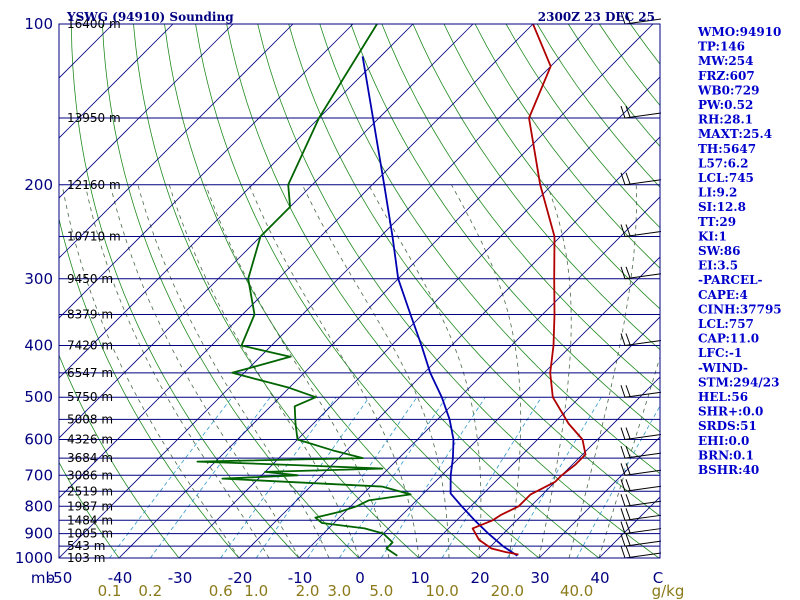 This screenshot has height=600, width=800. What do you see at coordinates (90, 346) in the screenshot?
I see `height-label: 7420 m` at bounding box center [90, 346].